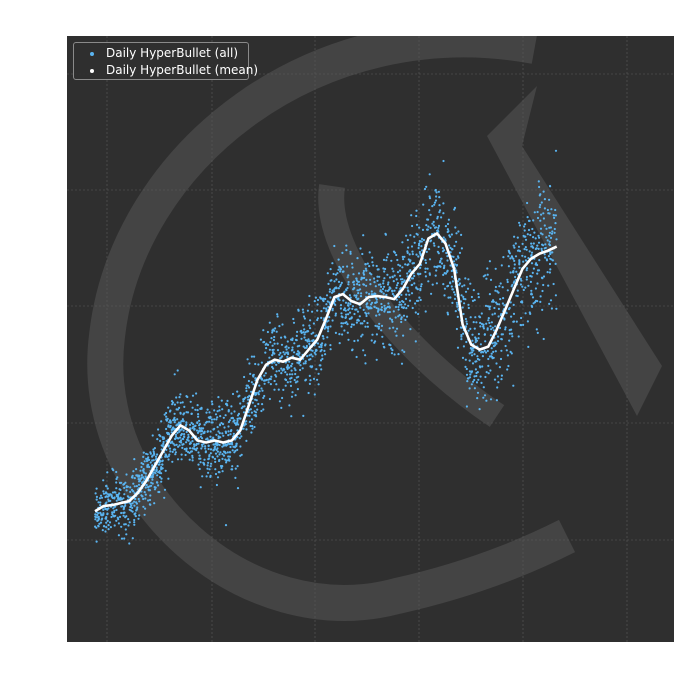  Describe the element at coordinates (161, 53) in the screenshot. I see `legend-entry-all: Daily HyperBullet (all)` at that location.